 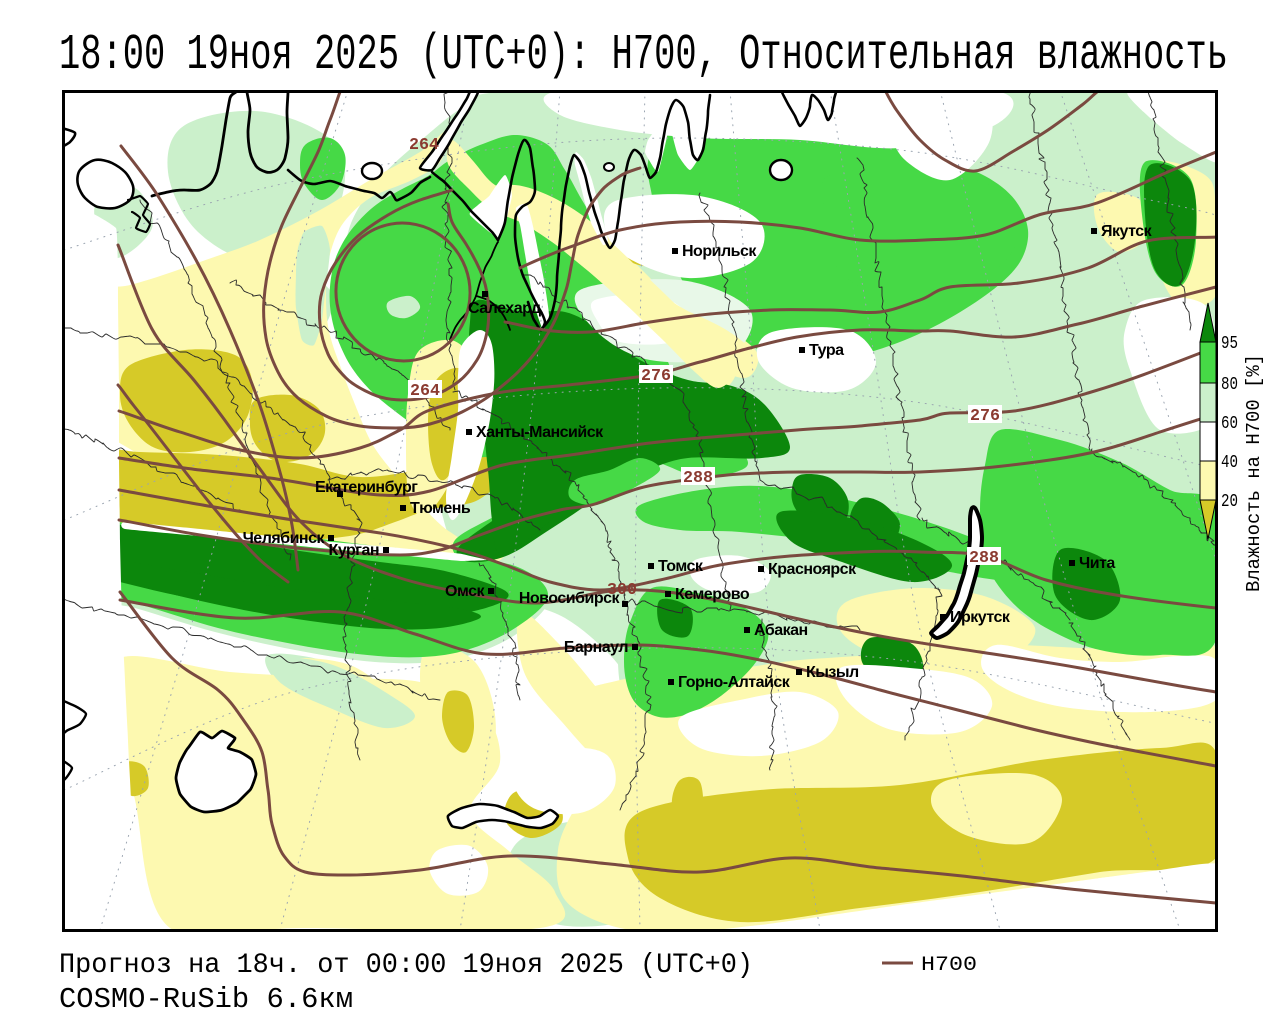 I want to click on svg-text: Тюмень, so click(x=440, y=508).